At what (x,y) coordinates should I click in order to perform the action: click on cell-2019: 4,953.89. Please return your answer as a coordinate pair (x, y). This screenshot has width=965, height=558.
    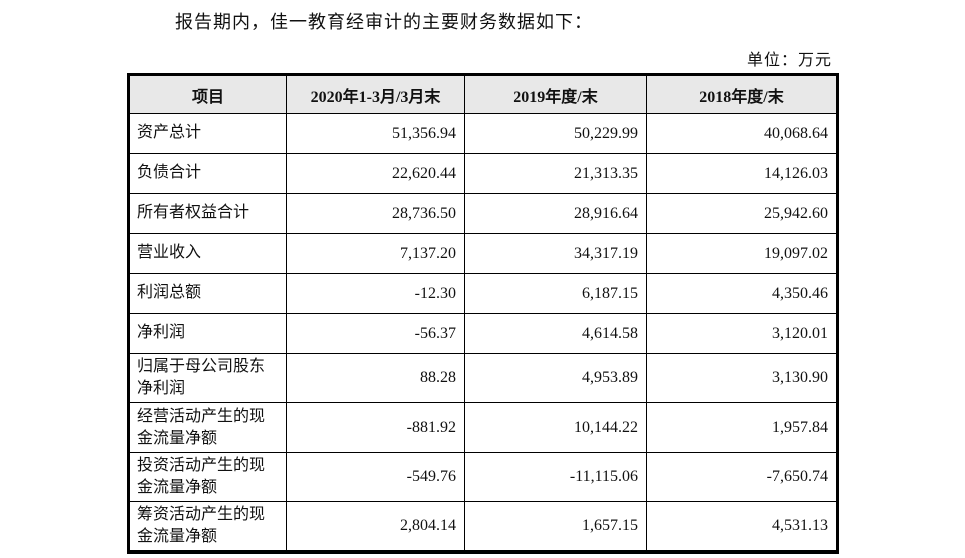
    Looking at the image, I should click on (555, 378).